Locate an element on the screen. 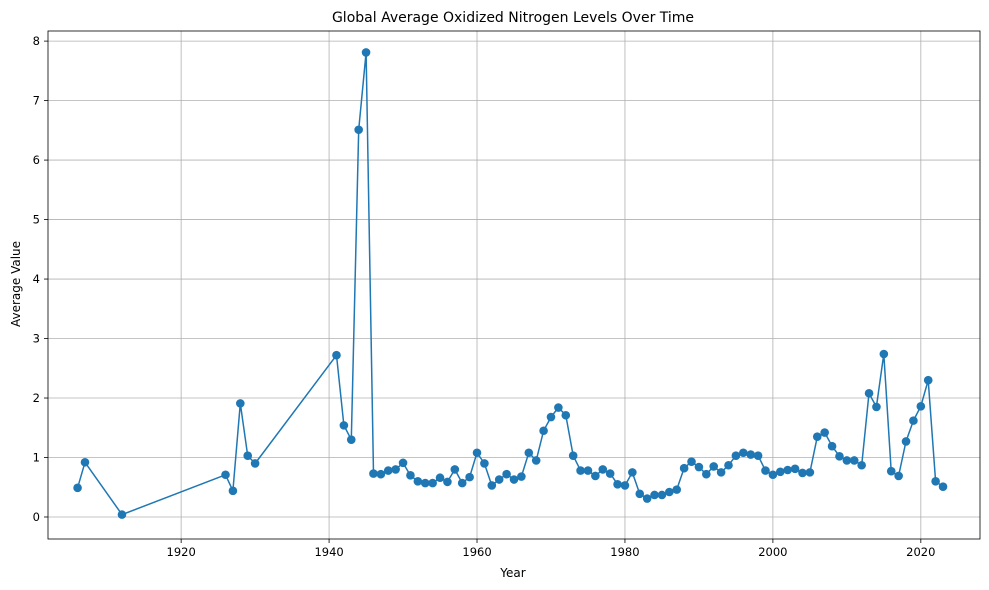 The height and width of the screenshot is (590, 989). y-tick-label: 6 is located at coordinates (36, 160).